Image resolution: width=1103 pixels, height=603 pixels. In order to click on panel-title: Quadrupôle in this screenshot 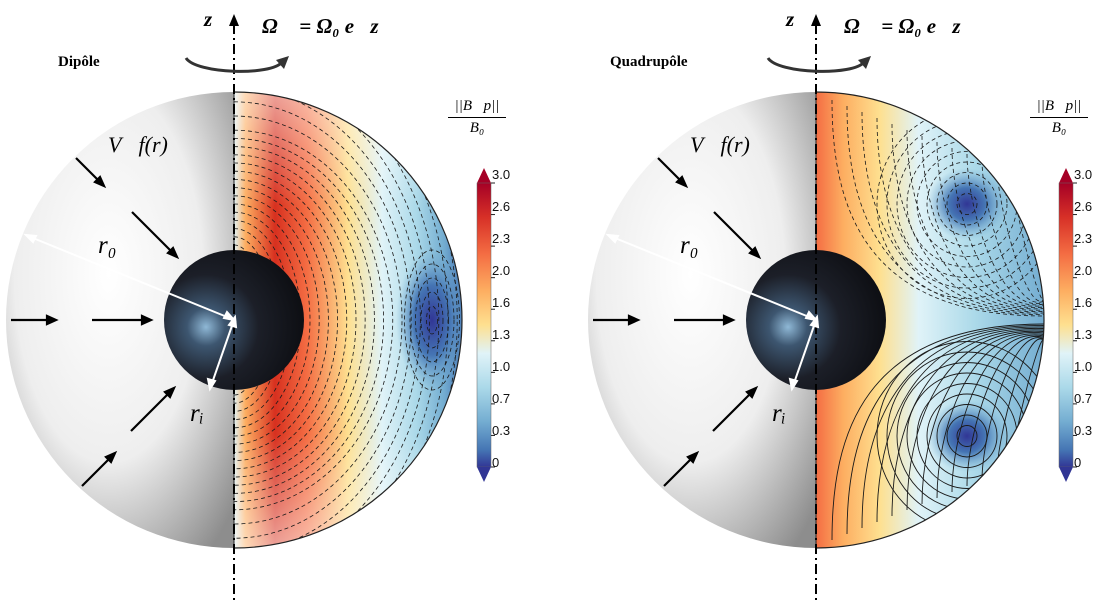, I will do `click(649, 62)`.